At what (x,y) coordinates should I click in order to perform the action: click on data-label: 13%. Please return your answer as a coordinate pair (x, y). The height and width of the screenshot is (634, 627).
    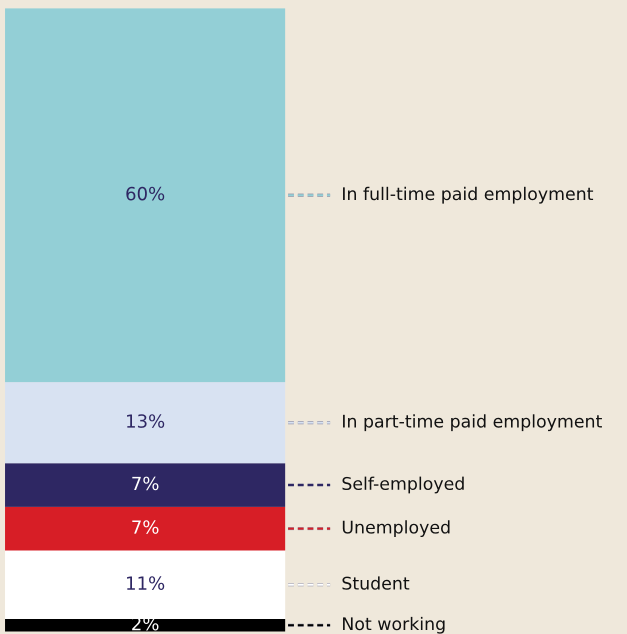
    Looking at the image, I should click on (145, 421).